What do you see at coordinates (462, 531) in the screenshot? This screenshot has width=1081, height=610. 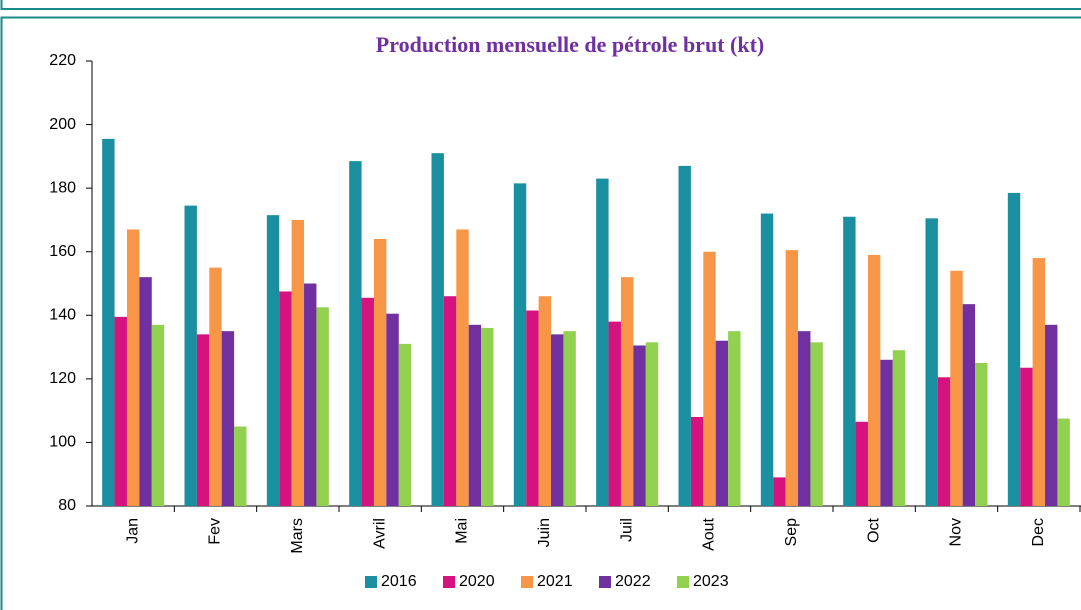 I see `x-tick-label: Mai` at bounding box center [462, 531].